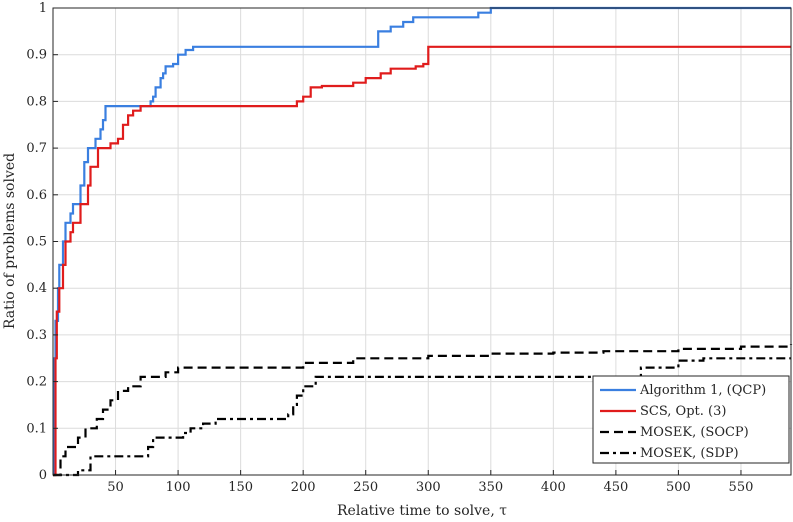  Describe the element at coordinates (678, 487) in the screenshot. I see `x-tick-label: 500` at that location.